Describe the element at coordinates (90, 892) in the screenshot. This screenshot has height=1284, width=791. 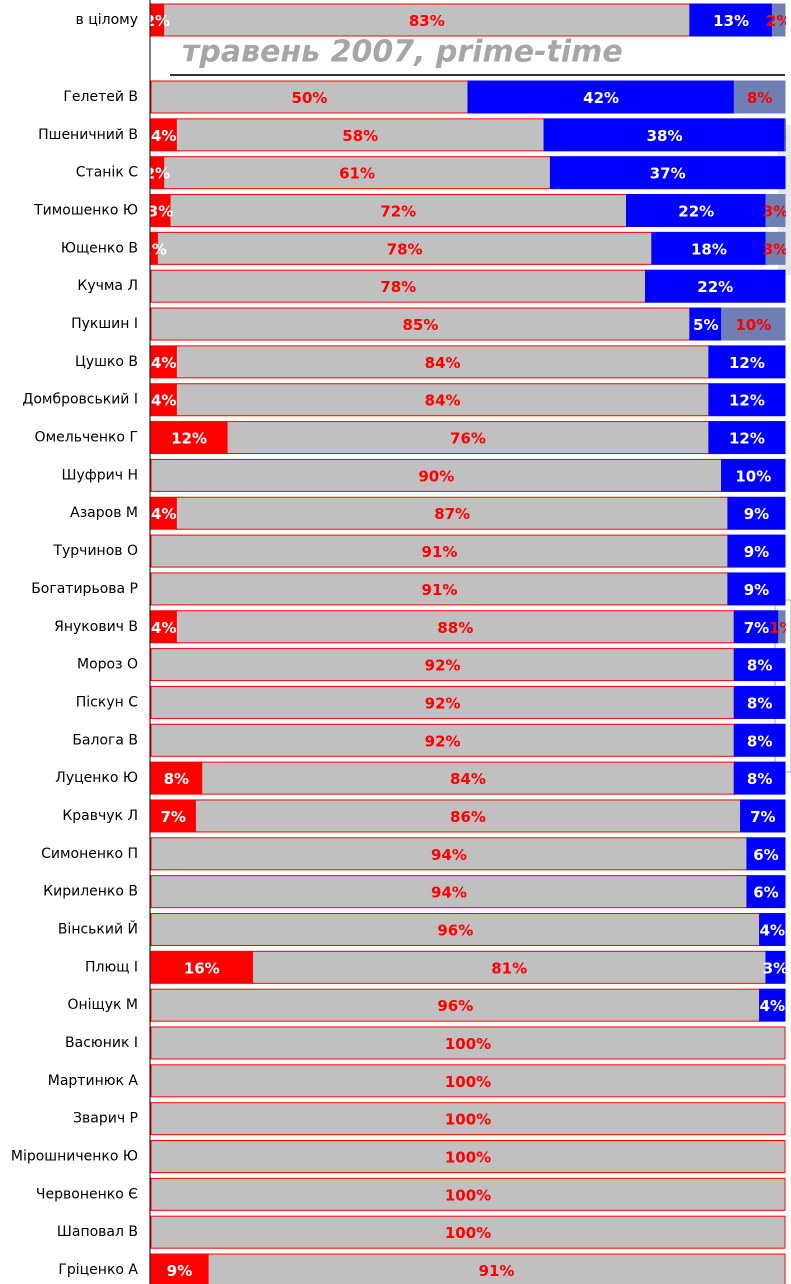
I see `category-label: Кириленко В` at that location.